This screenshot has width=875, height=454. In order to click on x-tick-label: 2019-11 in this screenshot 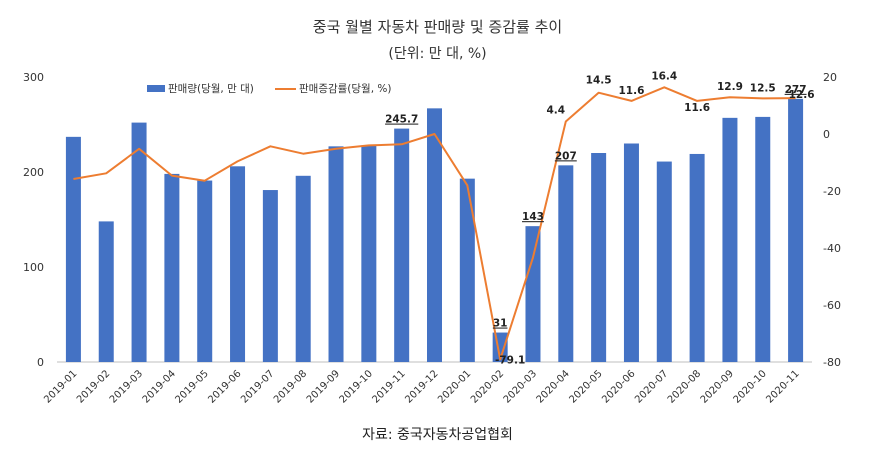, I will do `click(388, 386)`.